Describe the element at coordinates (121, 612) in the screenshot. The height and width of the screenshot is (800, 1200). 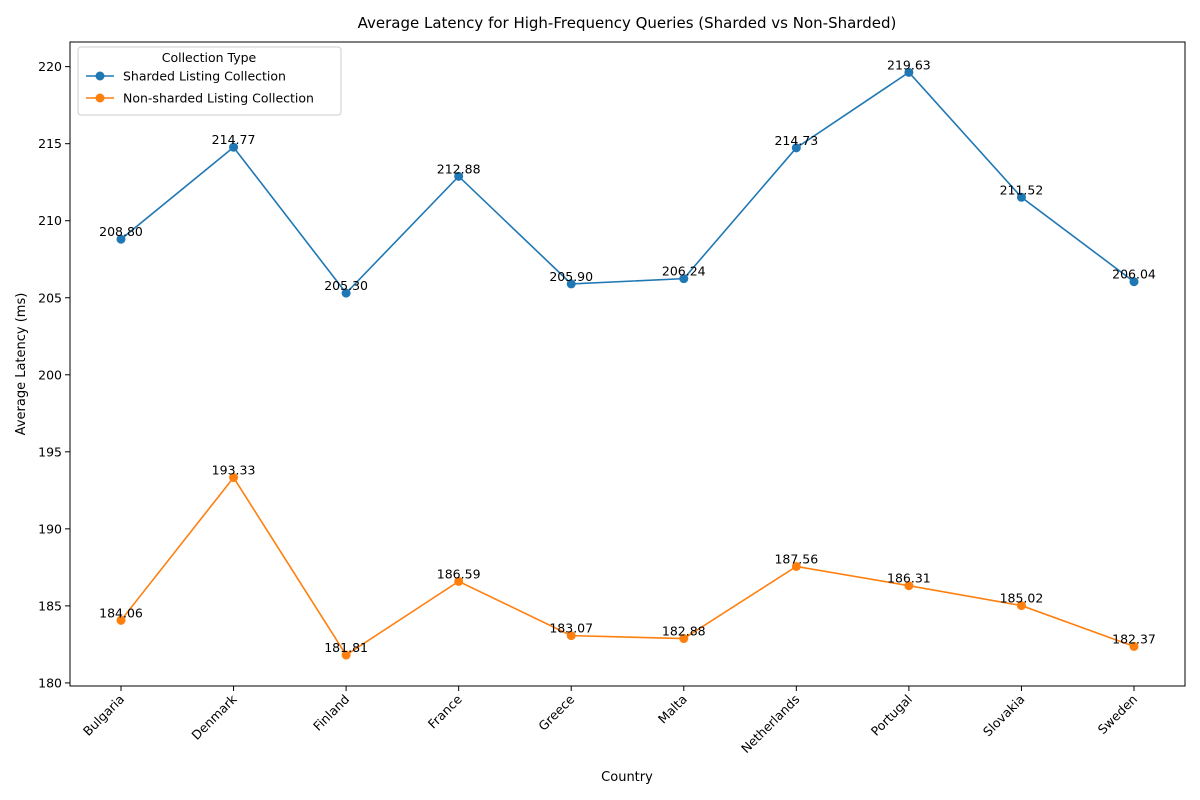
I see `data-label: 184.06` at that location.